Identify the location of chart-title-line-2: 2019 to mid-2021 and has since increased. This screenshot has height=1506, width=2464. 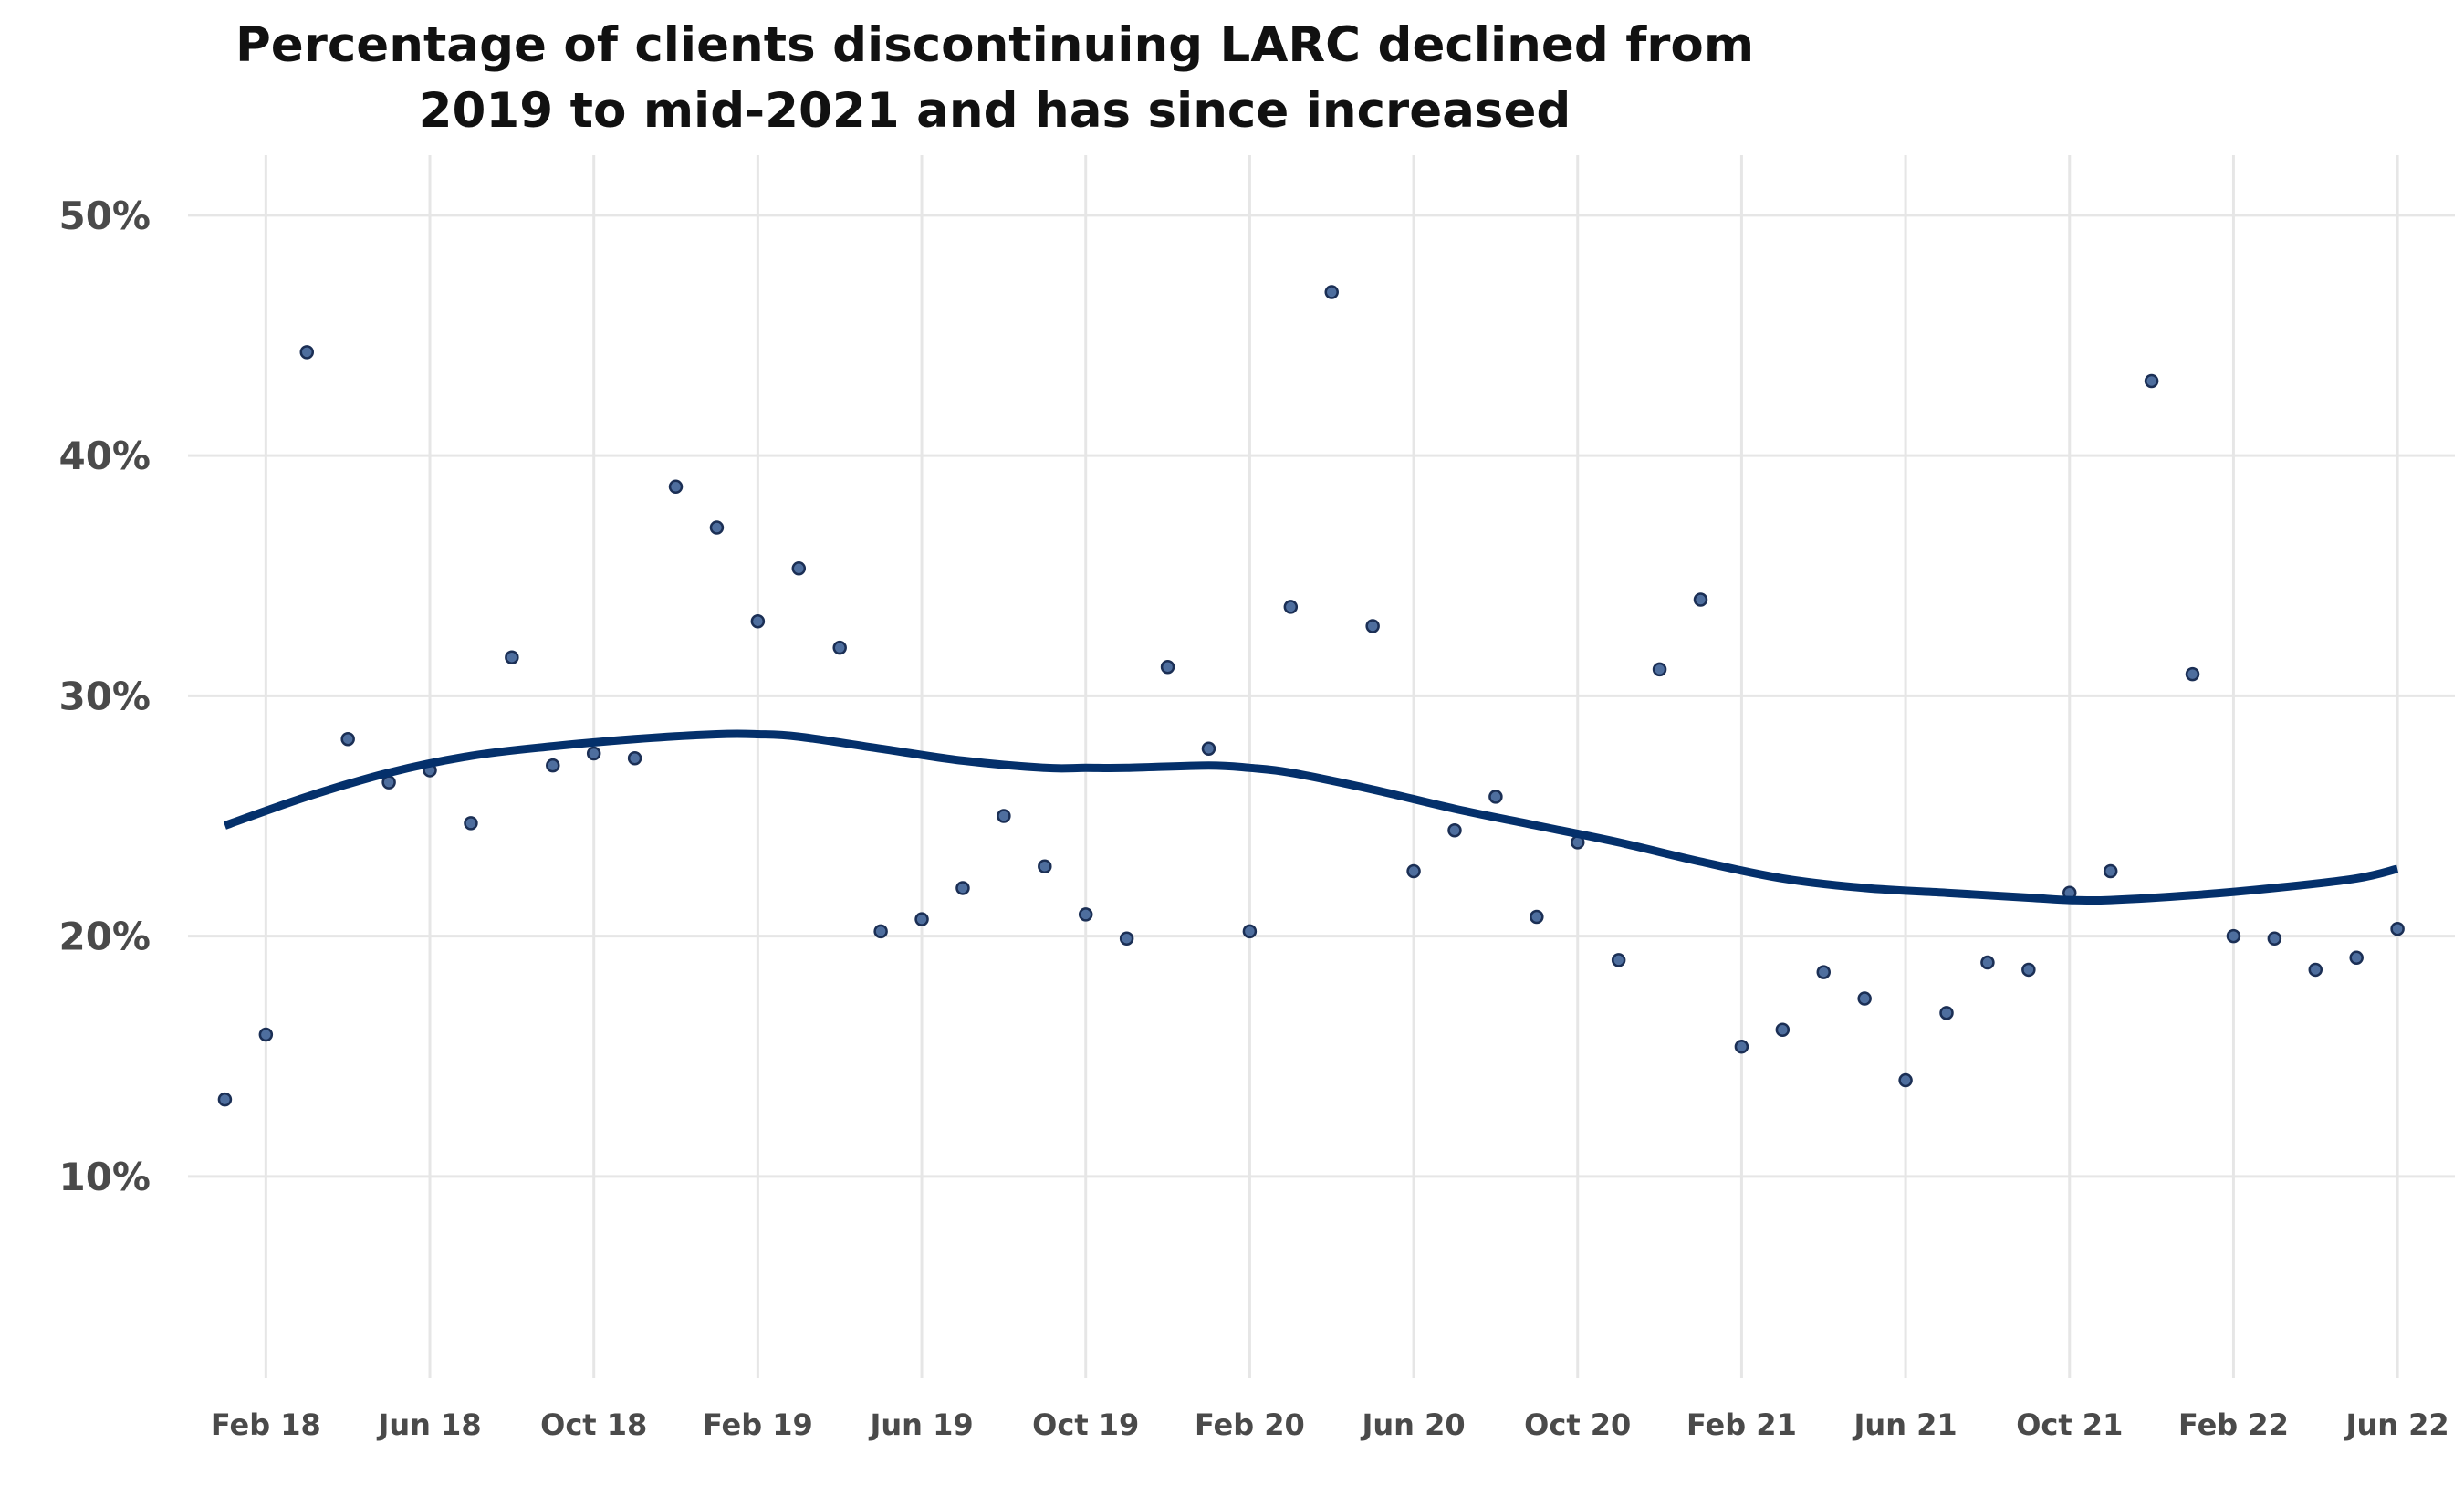
(994, 111).